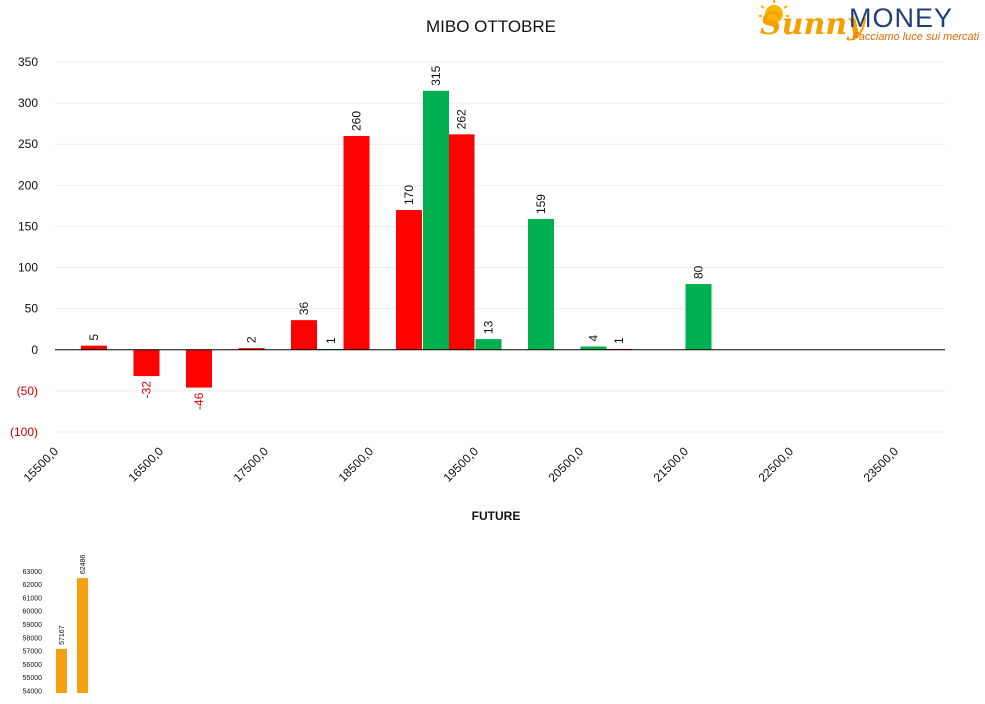 Image resolution: width=985 pixels, height=704 pixels. I want to click on future-y-tick-label: 57000, so click(33, 652).